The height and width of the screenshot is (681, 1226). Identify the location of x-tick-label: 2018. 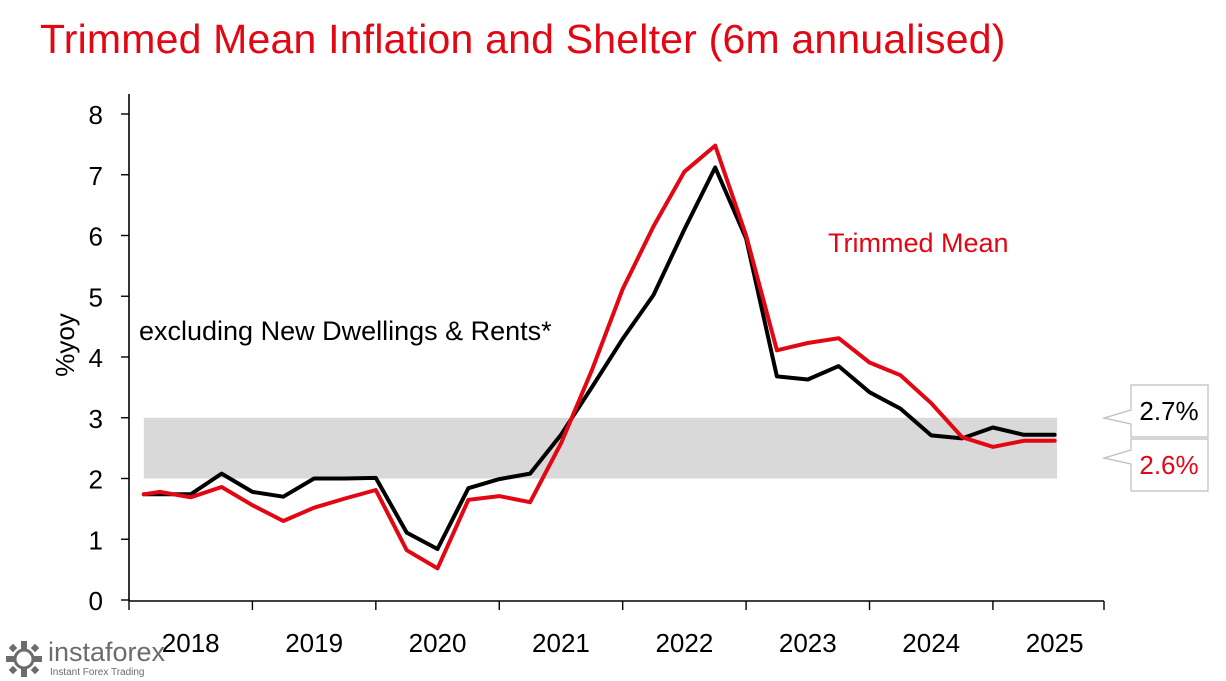
(191, 643).